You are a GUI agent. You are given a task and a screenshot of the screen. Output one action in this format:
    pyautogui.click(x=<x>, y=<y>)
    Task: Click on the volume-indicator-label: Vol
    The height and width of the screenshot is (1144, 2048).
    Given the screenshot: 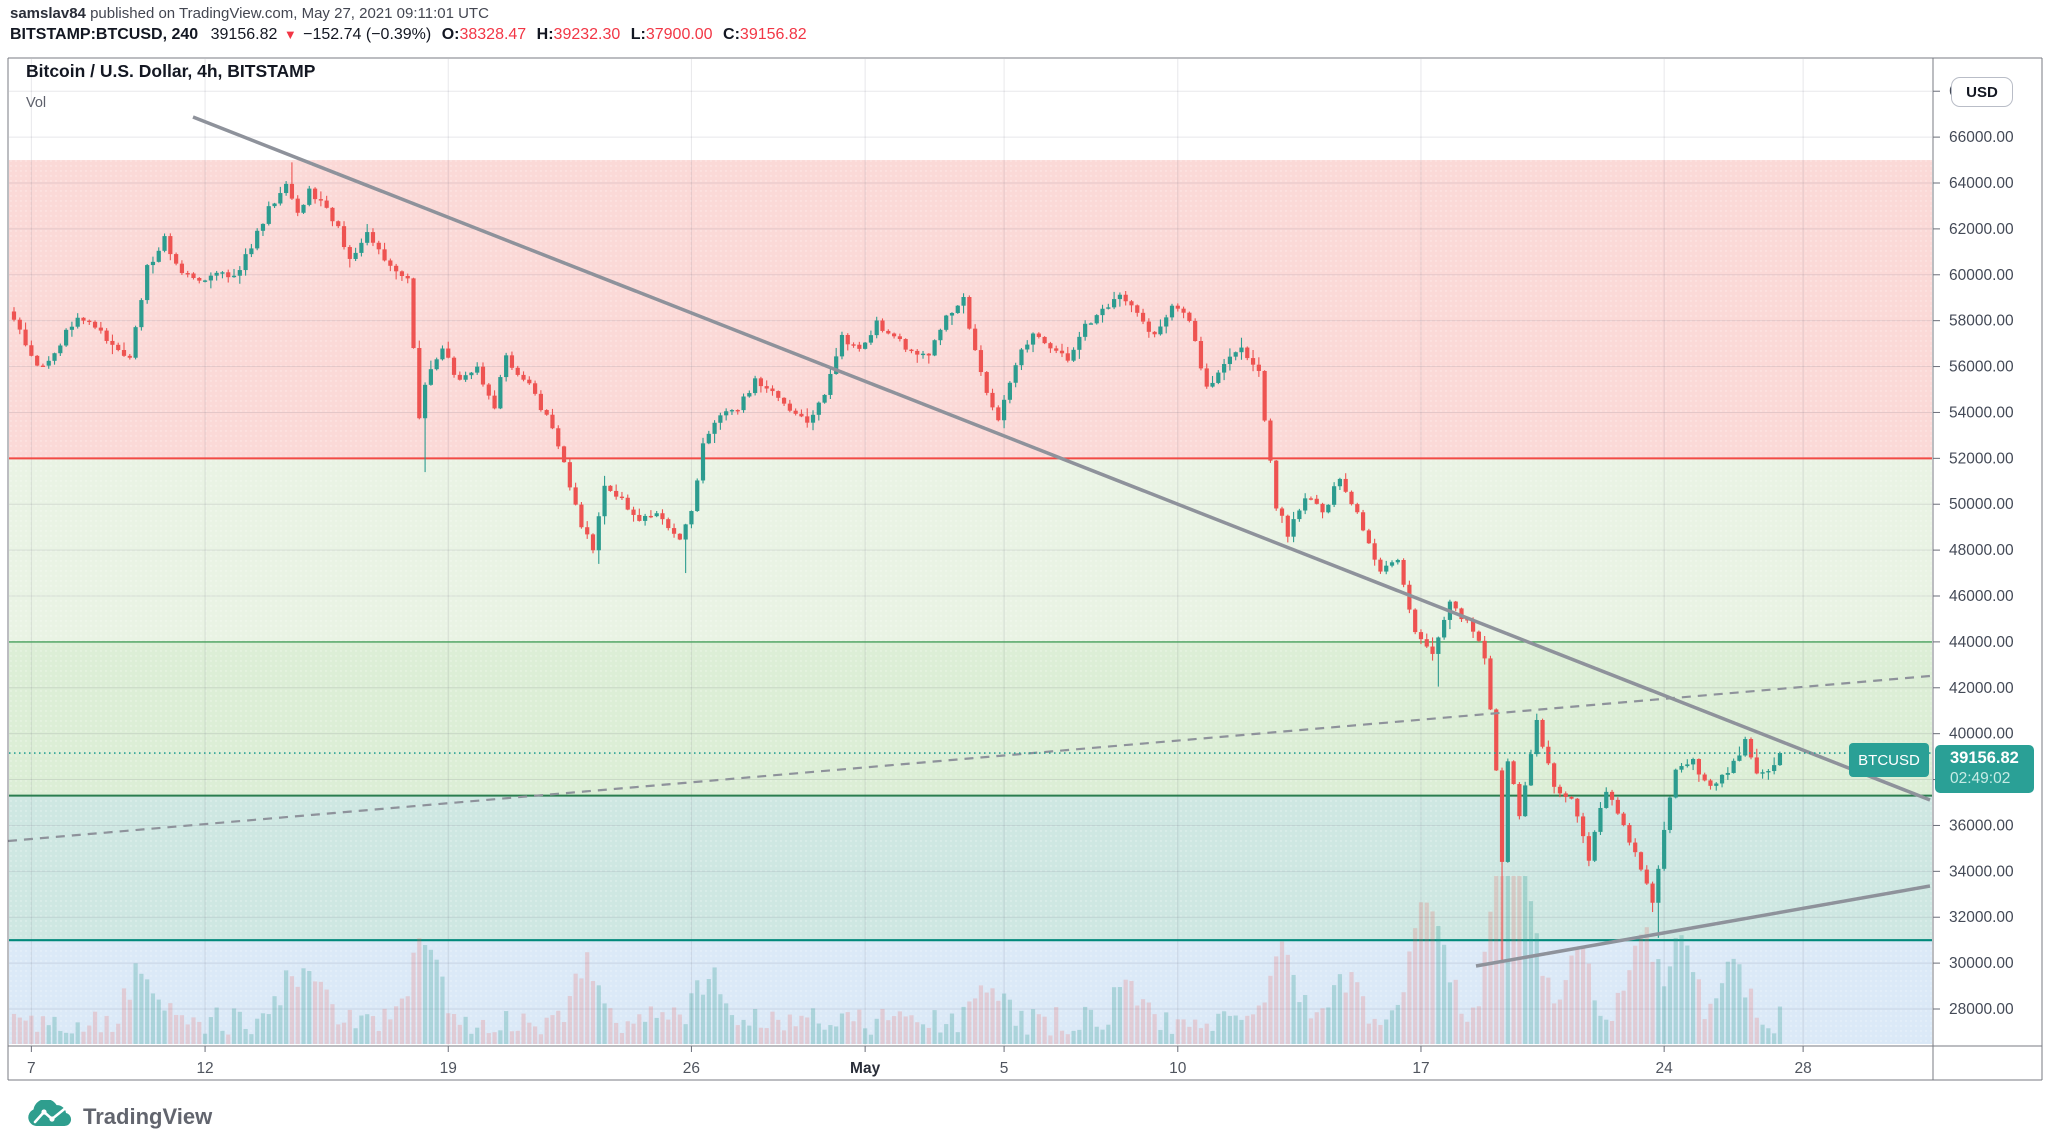 What is the action you would take?
    pyautogui.click(x=36, y=103)
    